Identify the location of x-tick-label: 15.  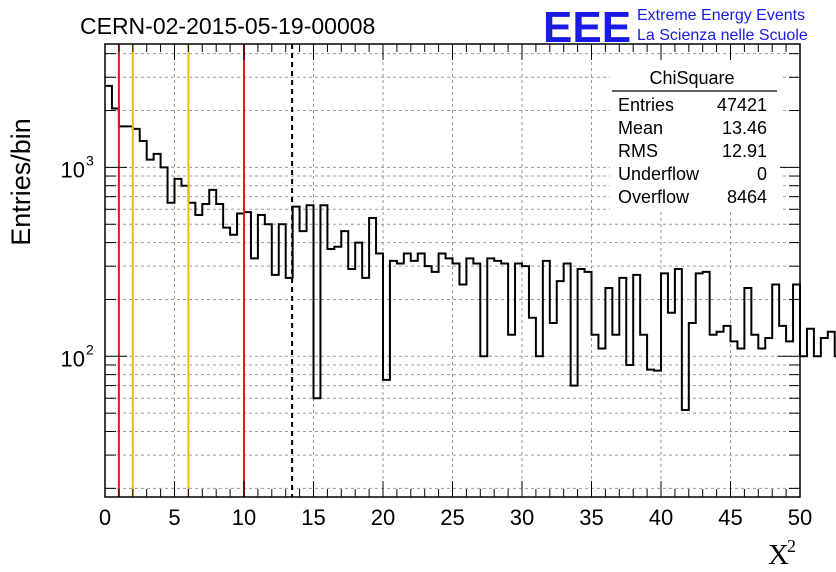
(313, 517).